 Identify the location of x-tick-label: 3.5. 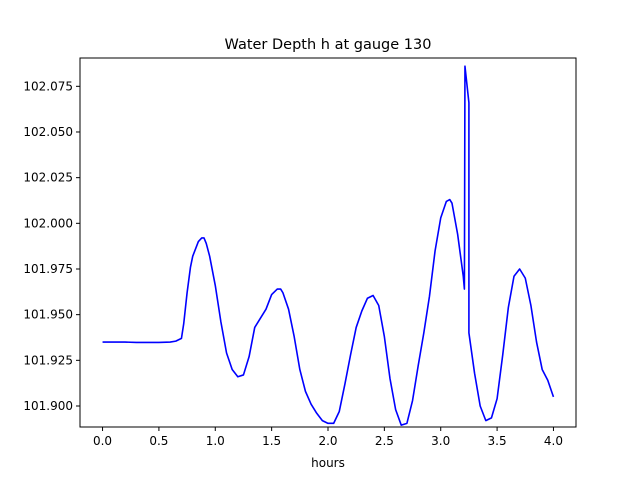
(497, 441).